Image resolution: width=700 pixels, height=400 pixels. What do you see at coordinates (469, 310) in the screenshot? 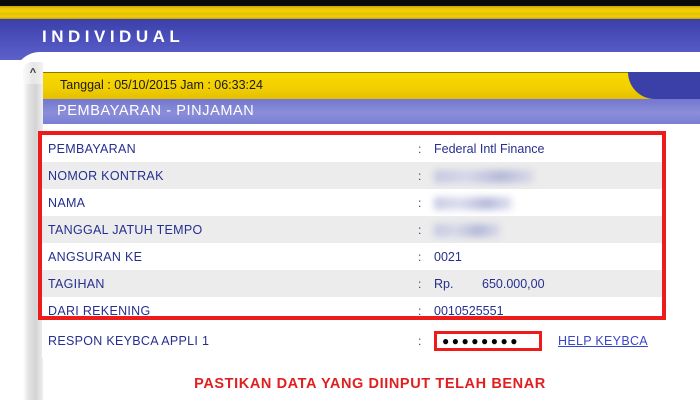
I see `row-value: 0010525551` at bounding box center [469, 310].